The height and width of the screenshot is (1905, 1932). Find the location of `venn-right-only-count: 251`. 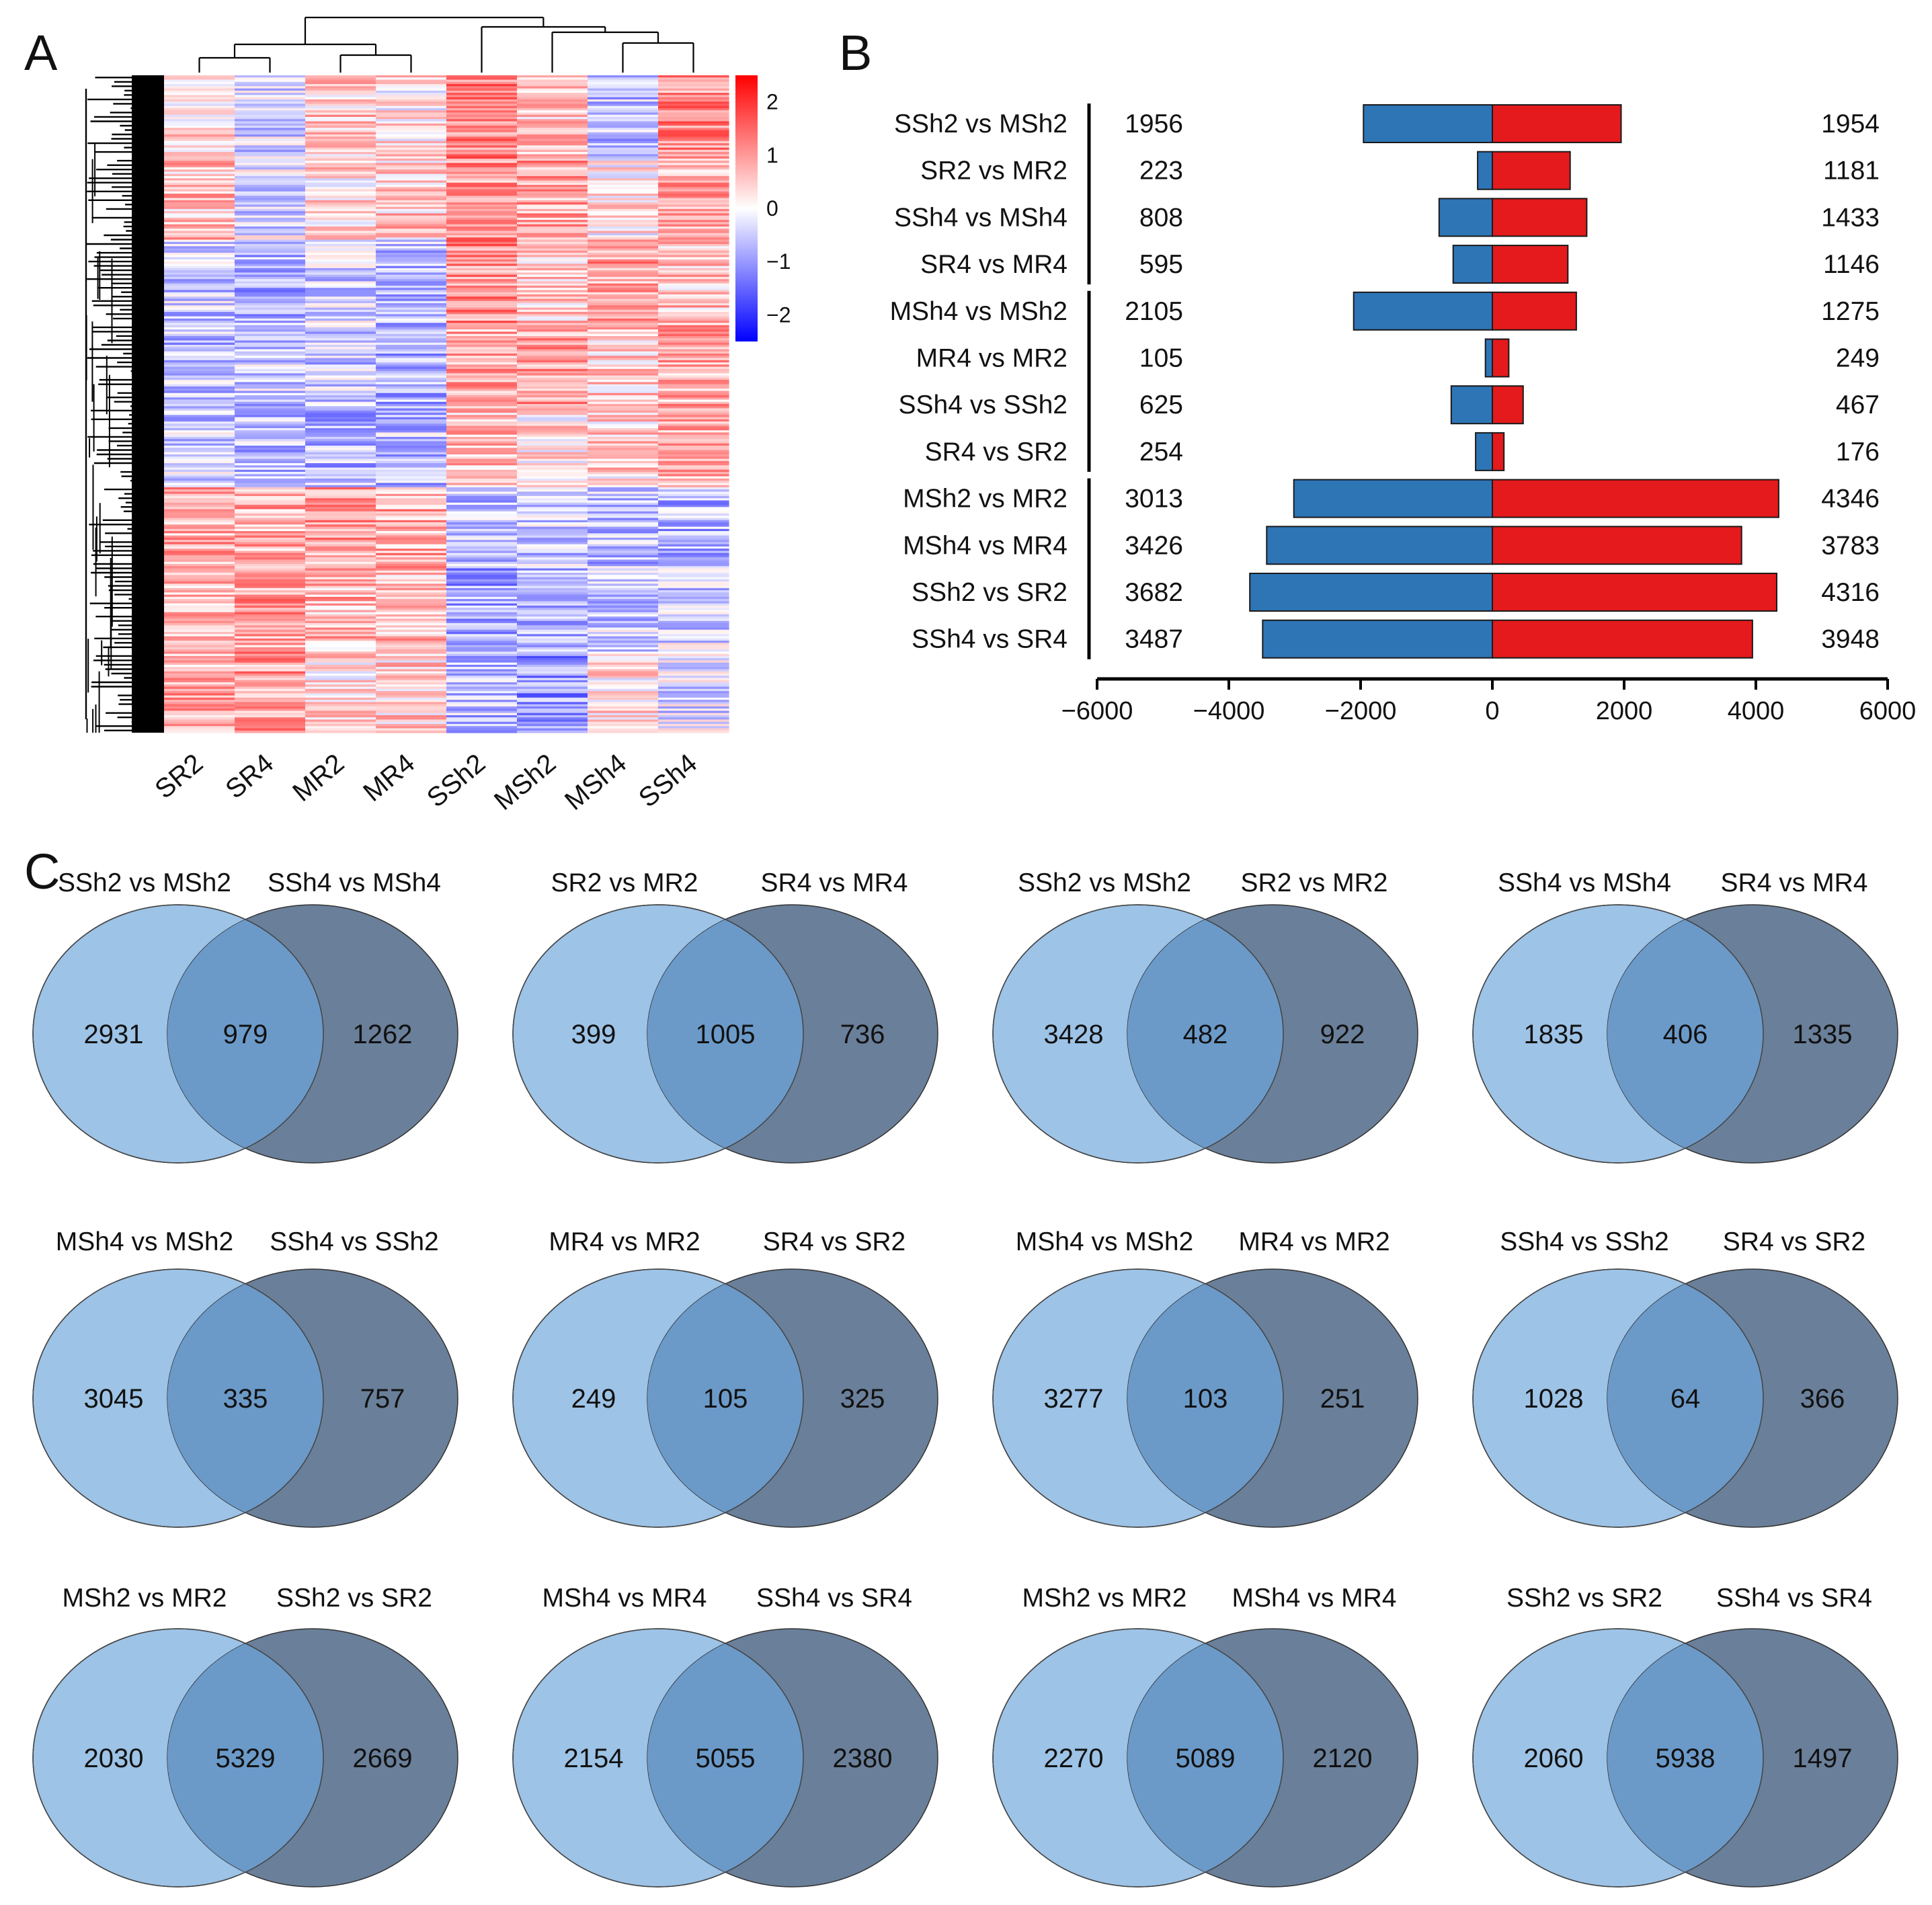

venn-right-only-count: 251 is located at coordinates (1342, 1399).